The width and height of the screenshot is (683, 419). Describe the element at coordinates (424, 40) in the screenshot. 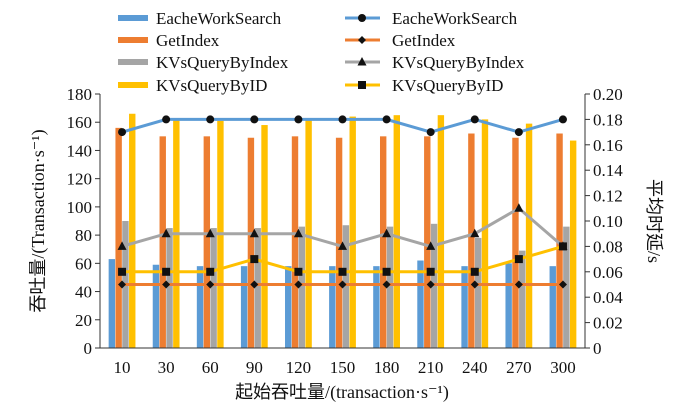

I see `legend-label: GetIndex` at that location.